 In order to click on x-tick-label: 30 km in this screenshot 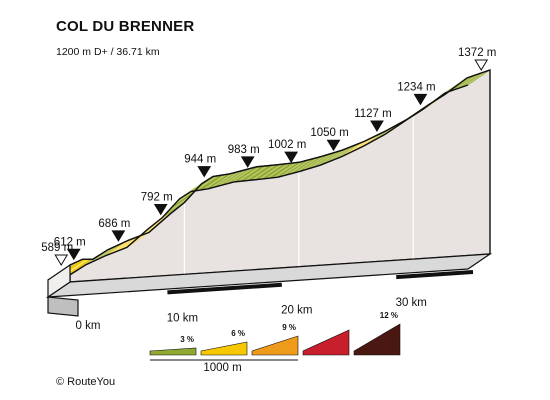, I will do `click(411, 303)`.